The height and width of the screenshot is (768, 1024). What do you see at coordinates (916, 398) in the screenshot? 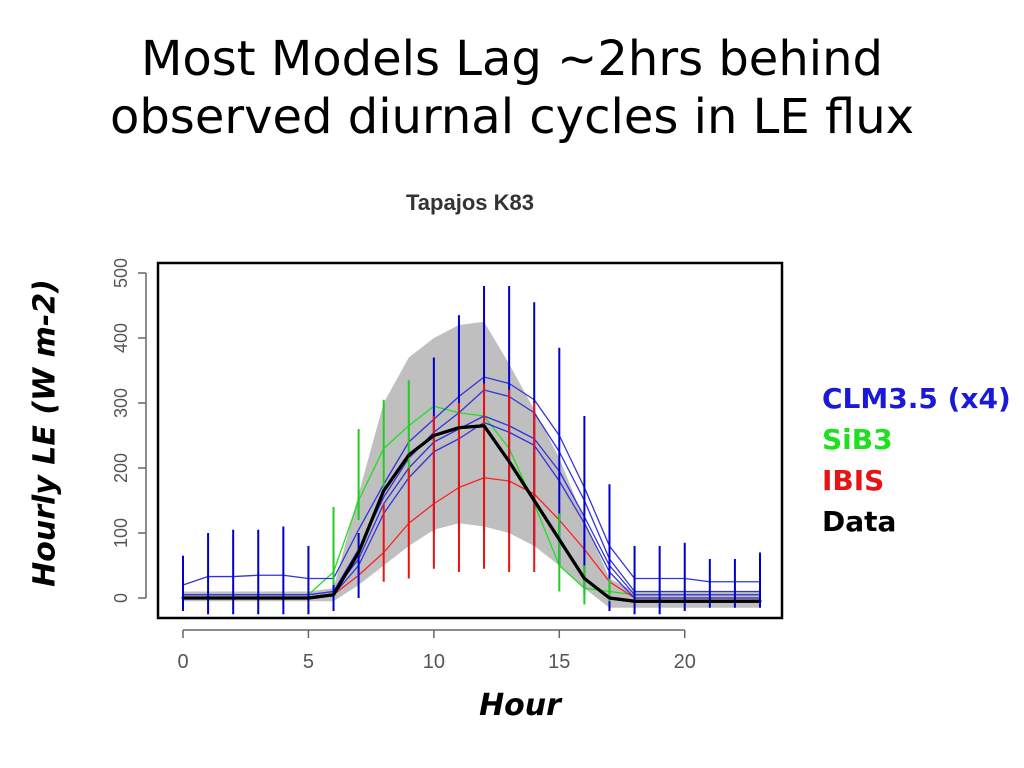
I see `legend-entry-clm35: CLM3.5 (x4)` at bounding box center [916, 398].